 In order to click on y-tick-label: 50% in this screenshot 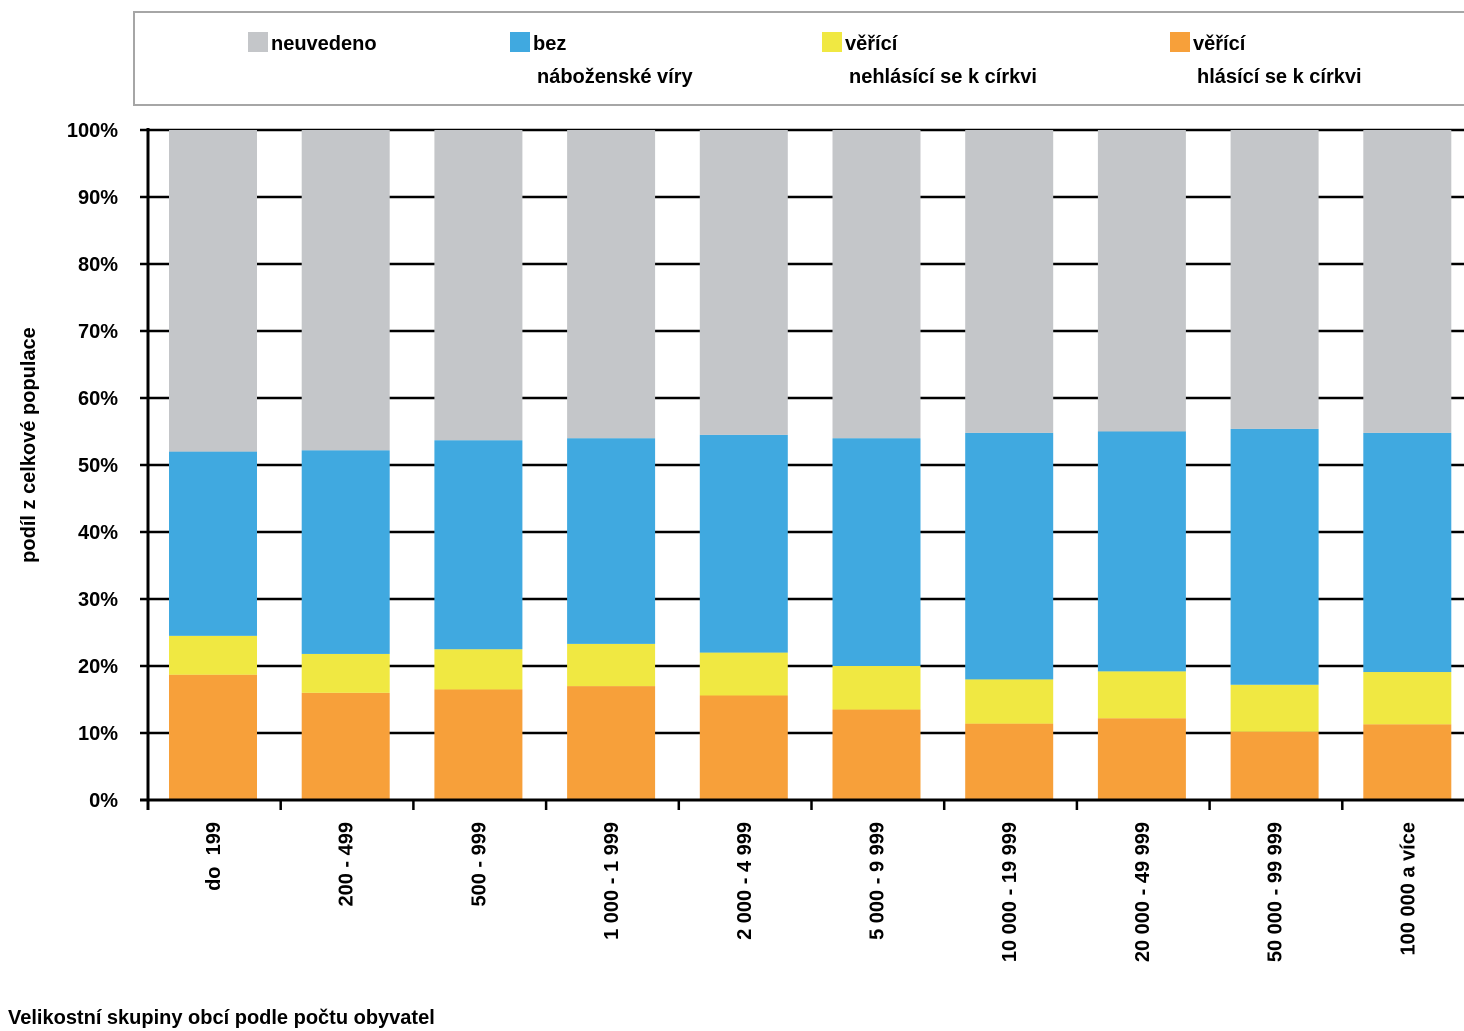, I will do `click(98, 466)`.